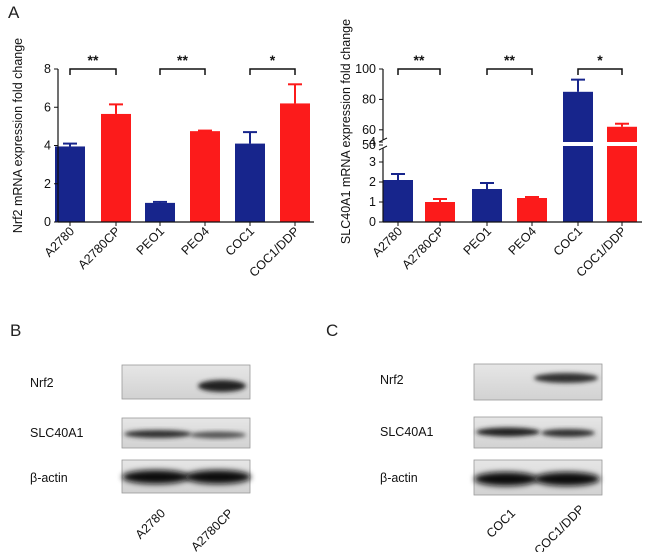 This screenshot has width=650, height=552. What do you see at coordinates (240, 241) in the screenshot?
I see `nrf2-category-label-4: COC1` at bounding box center [240, 241].